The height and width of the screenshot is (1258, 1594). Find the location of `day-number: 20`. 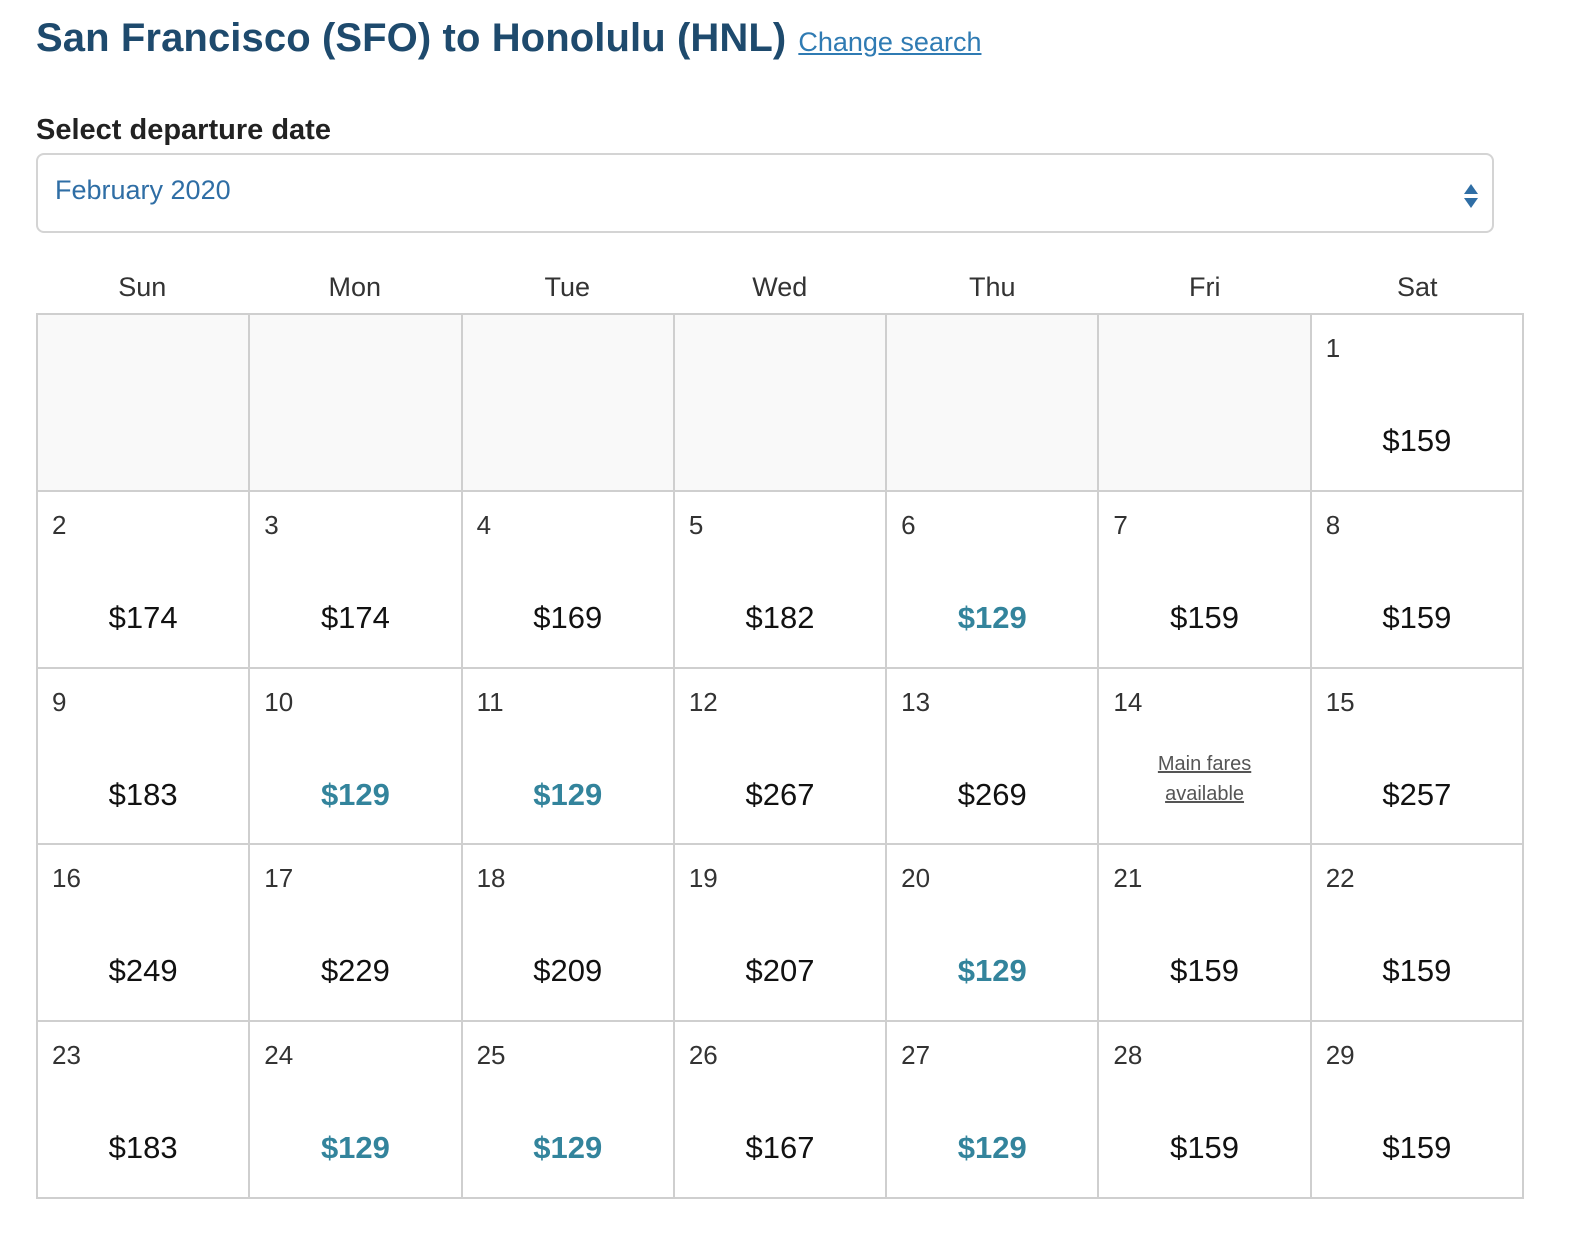

day-number: 20 is located at coordinates (916, 878).